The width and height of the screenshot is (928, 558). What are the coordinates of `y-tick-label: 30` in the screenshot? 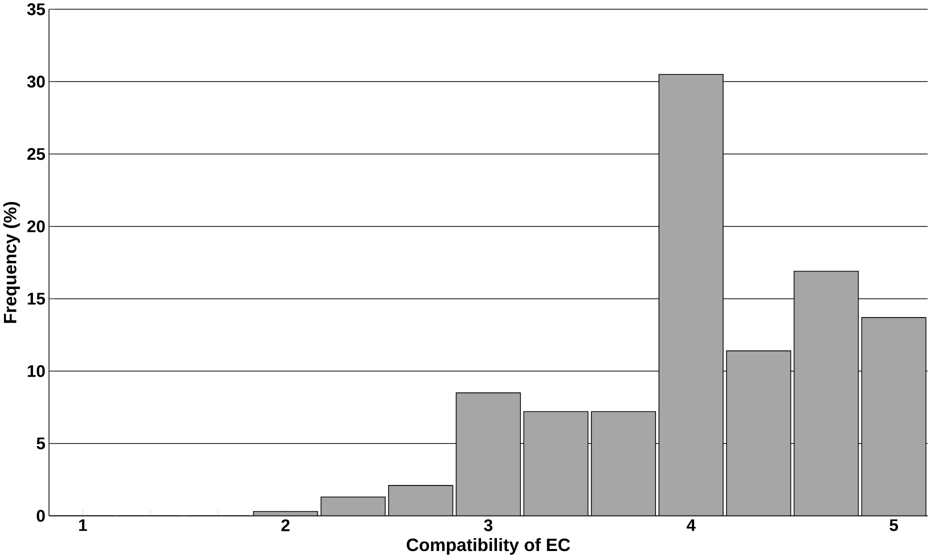 It's located at (36, 82).